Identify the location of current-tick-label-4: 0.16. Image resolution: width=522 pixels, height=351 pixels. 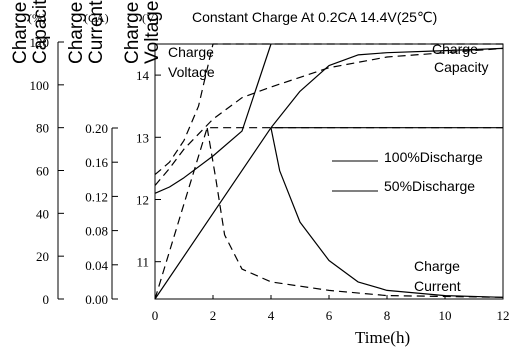
(96, 162).